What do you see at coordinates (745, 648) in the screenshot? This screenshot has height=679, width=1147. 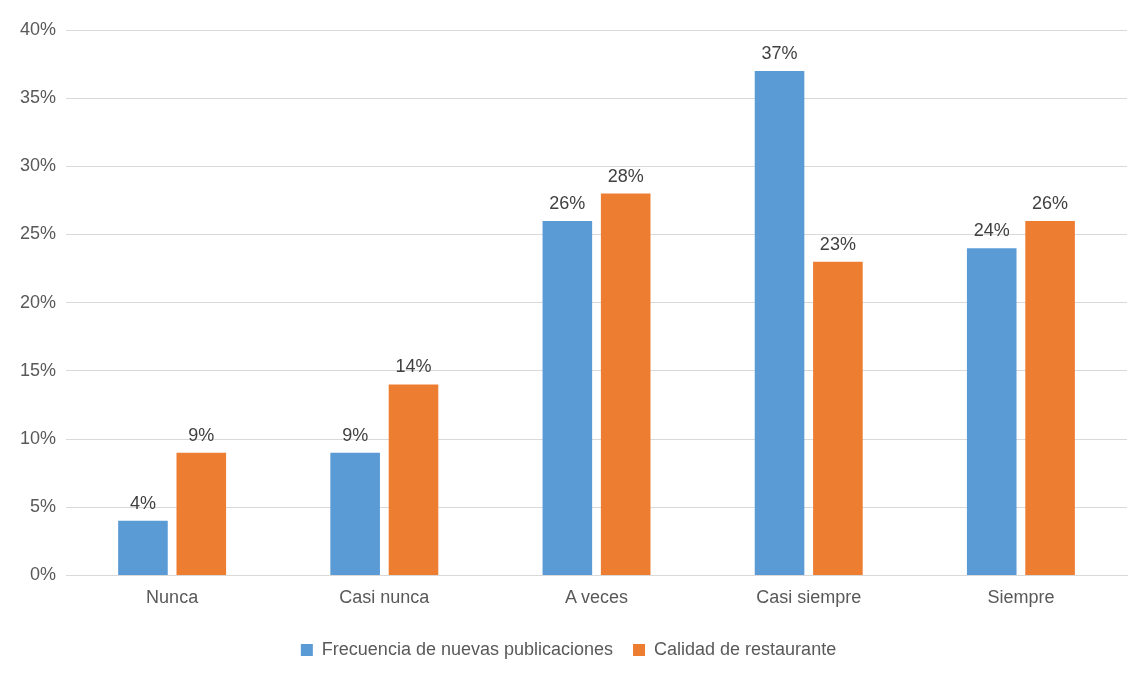 I see `legend-label: Calidad de restaurante` at bounding box center [745, 648].